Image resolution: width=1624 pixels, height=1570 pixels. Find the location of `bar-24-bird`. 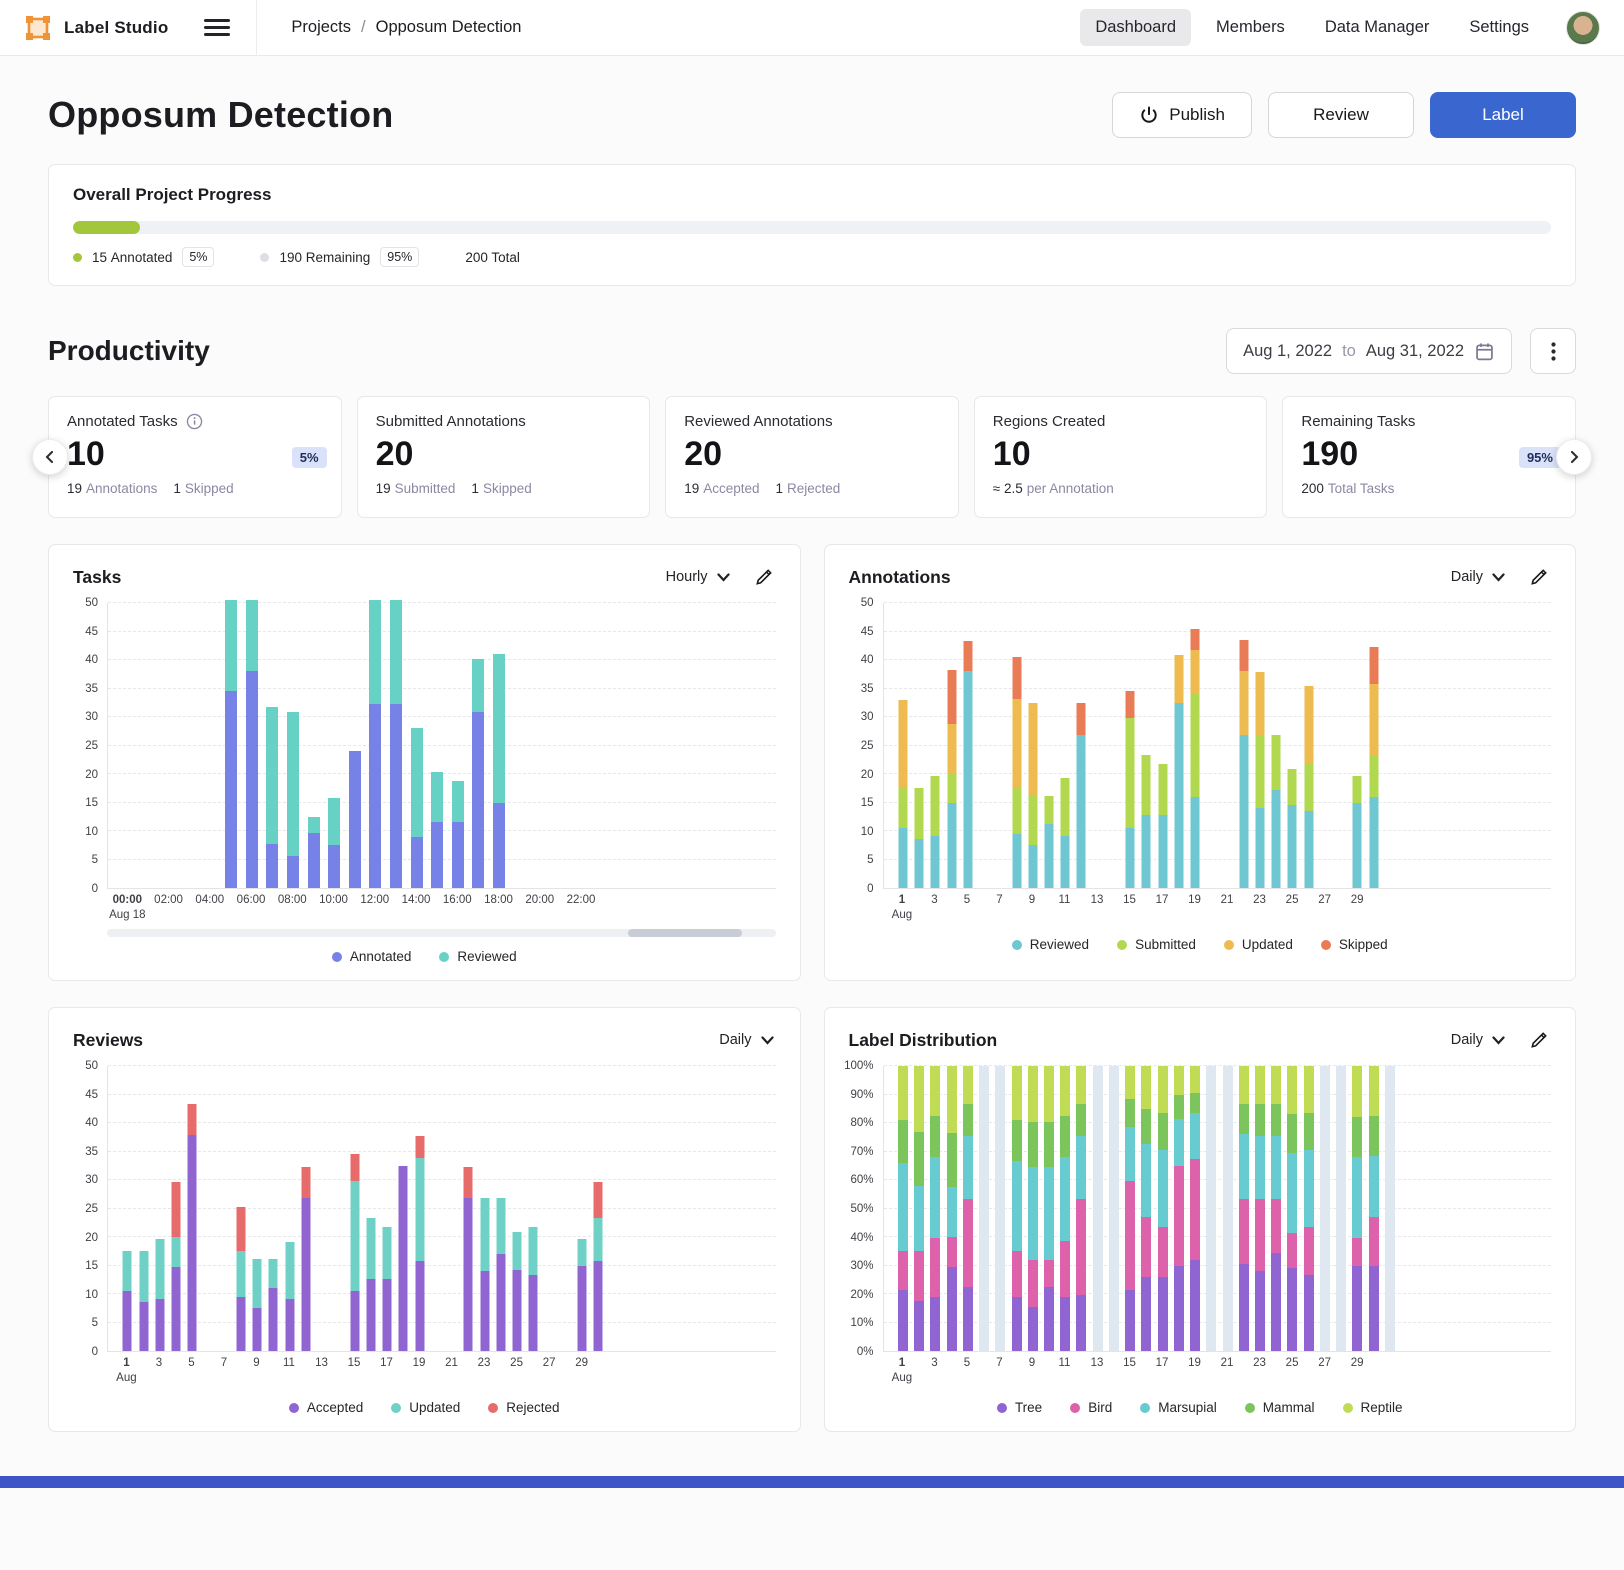

bar-24-bird is located at coordinates (1276, 1225).